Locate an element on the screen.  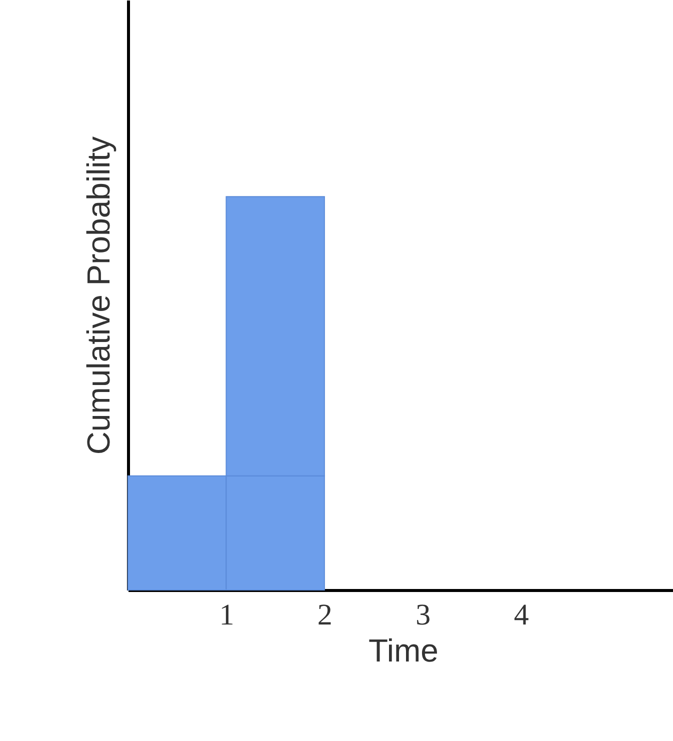
x-tick-label: 3 is located at coordinates (423, 615).